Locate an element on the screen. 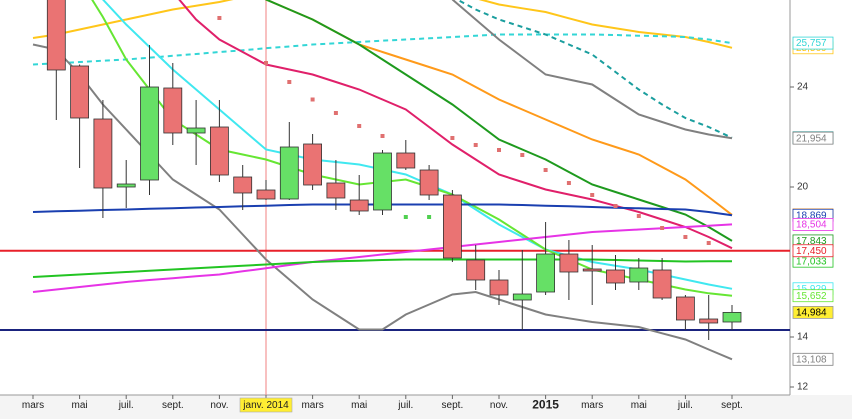 This screenshot has width=852, height=419. value-label: 21,954 is located at coordinates (811, 138).